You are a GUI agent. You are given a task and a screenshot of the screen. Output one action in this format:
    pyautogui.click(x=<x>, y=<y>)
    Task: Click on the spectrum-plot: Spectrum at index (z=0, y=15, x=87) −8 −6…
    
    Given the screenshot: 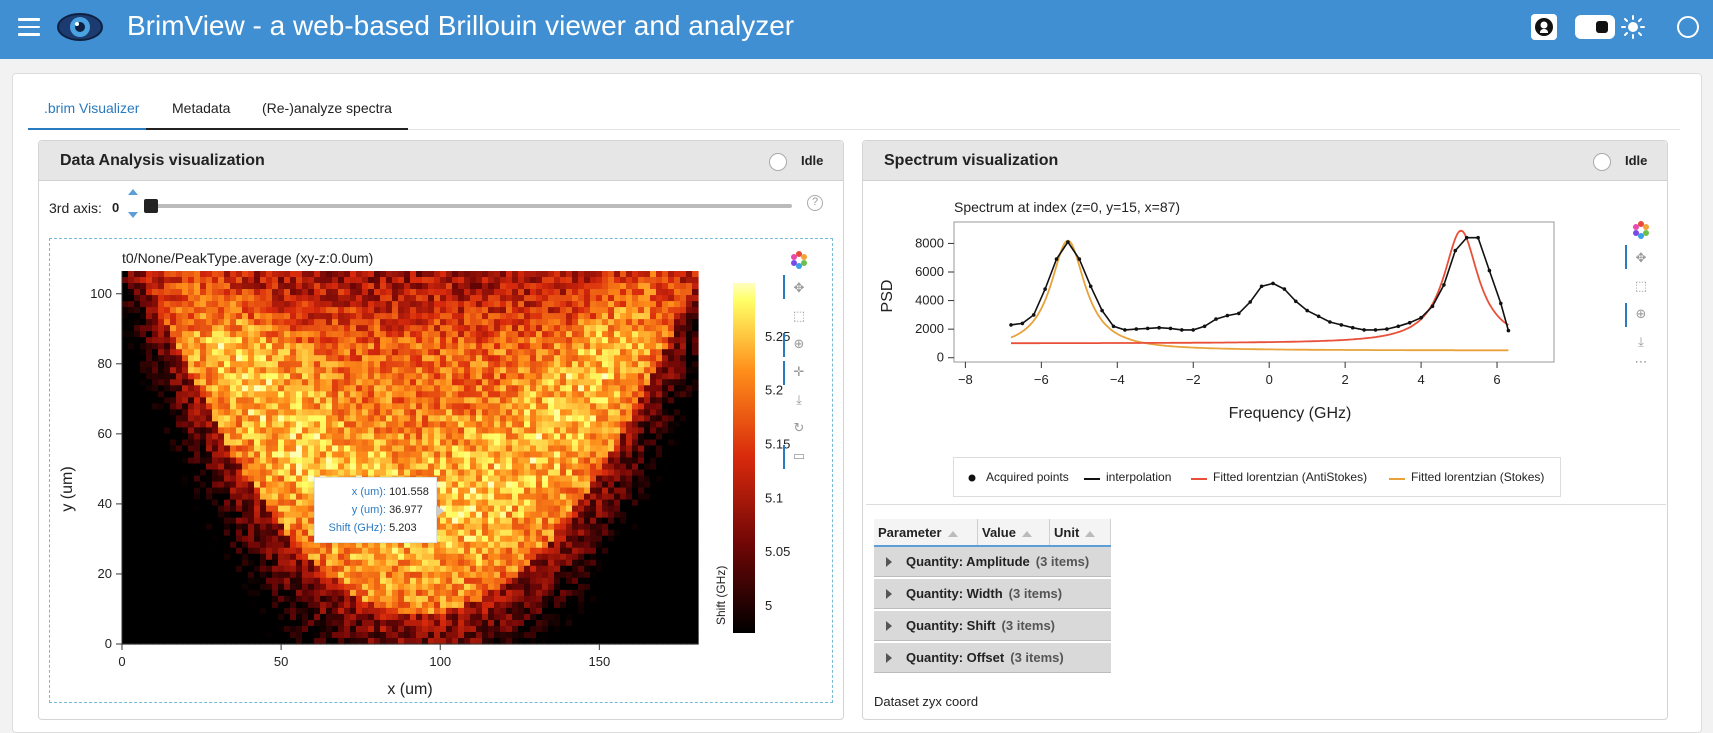 What is the action you would take?
    pyautogui.click(x=1236, y=310)
    